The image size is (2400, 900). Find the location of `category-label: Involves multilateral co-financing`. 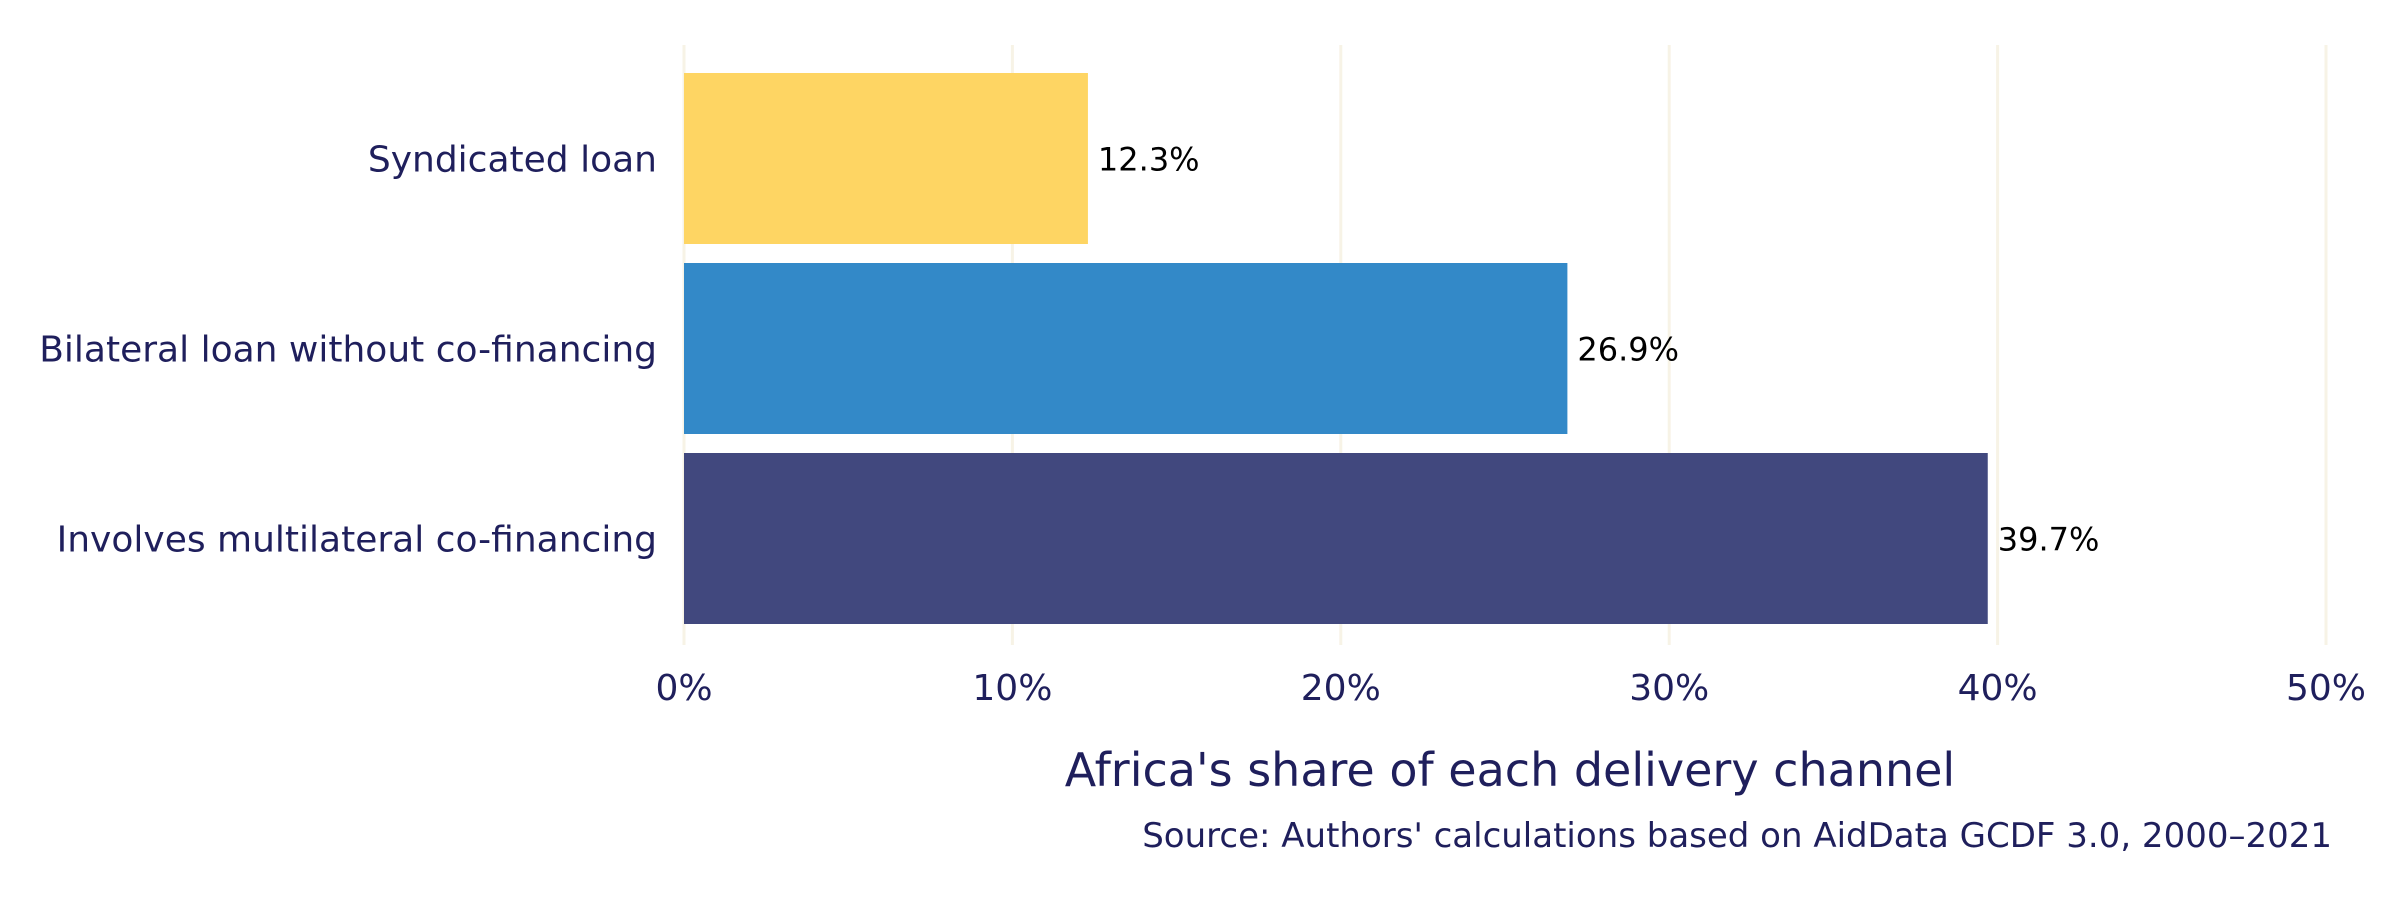

category-label: Involves multilateral co-financing is located at coordinates (357, 540).